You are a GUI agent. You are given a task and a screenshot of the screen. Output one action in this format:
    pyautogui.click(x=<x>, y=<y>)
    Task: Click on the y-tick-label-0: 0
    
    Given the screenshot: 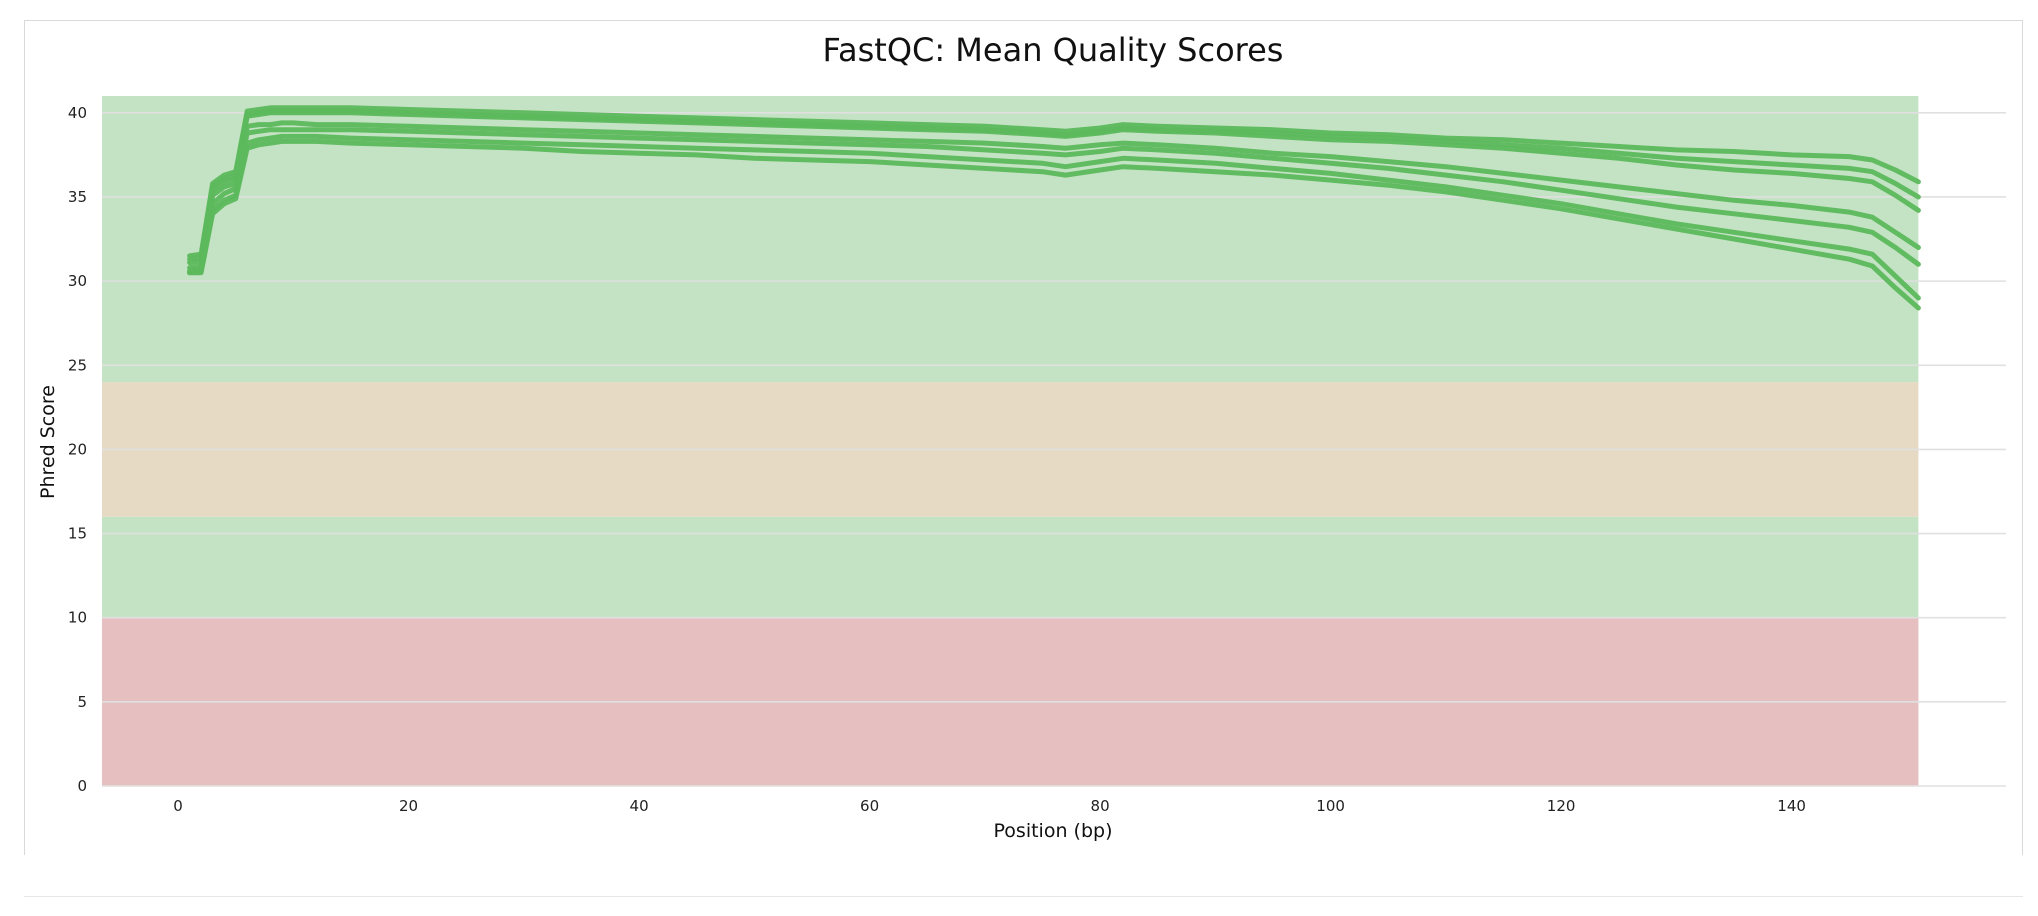 What is the action you would take?
    pyautogui.click(x=82, y=786)
    